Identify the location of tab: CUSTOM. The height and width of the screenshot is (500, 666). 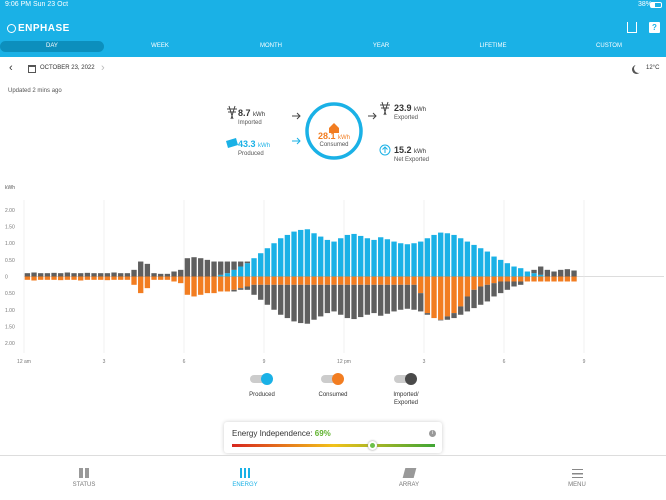
(609, 46).